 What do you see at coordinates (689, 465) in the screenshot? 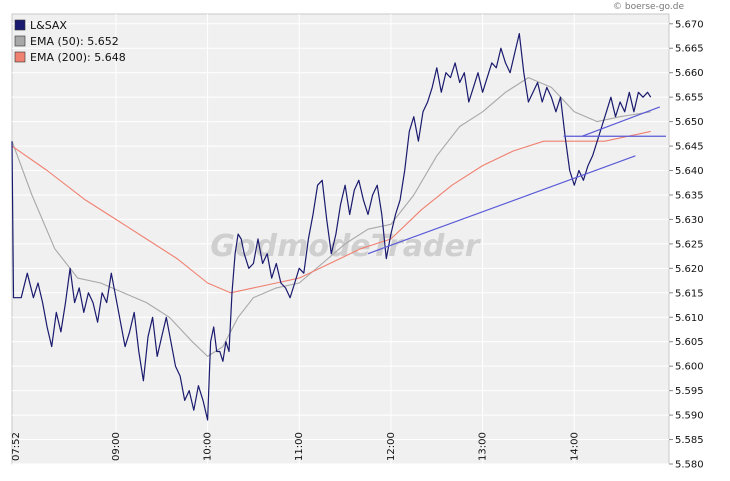
I see `y-tick-label: 5.580` at bounding box center [689, 465].